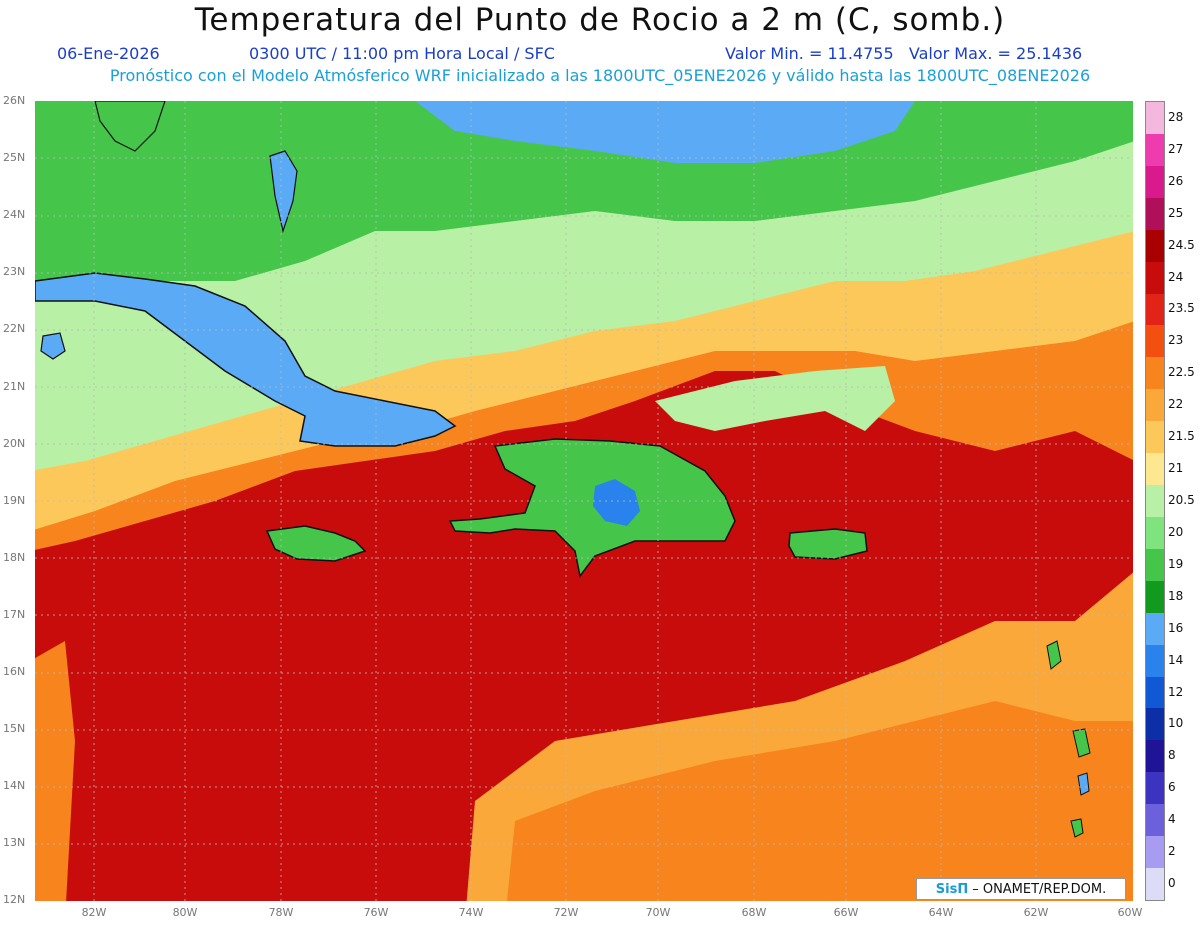 The width and height of the screenshot is (1200, 927). I want to click on latitude-label: 21N, so click(14, 386).